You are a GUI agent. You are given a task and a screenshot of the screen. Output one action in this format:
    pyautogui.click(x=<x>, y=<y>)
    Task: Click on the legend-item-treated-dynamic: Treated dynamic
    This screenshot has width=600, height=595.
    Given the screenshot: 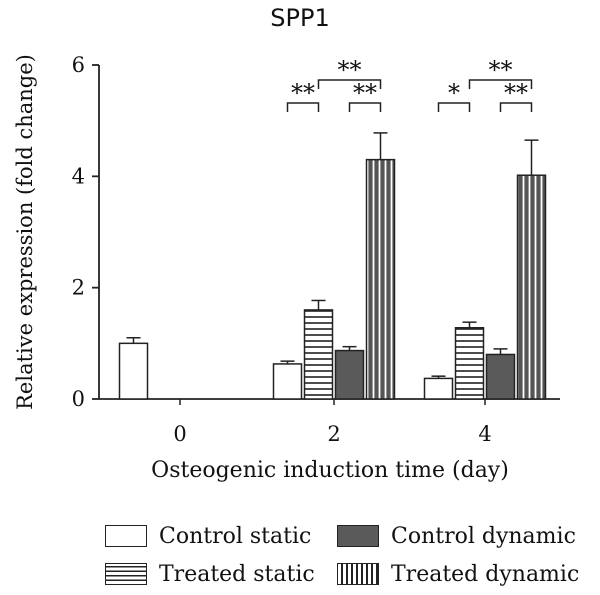 What is the action you would take?
    pyautogui.click(x=458, y=574)
    